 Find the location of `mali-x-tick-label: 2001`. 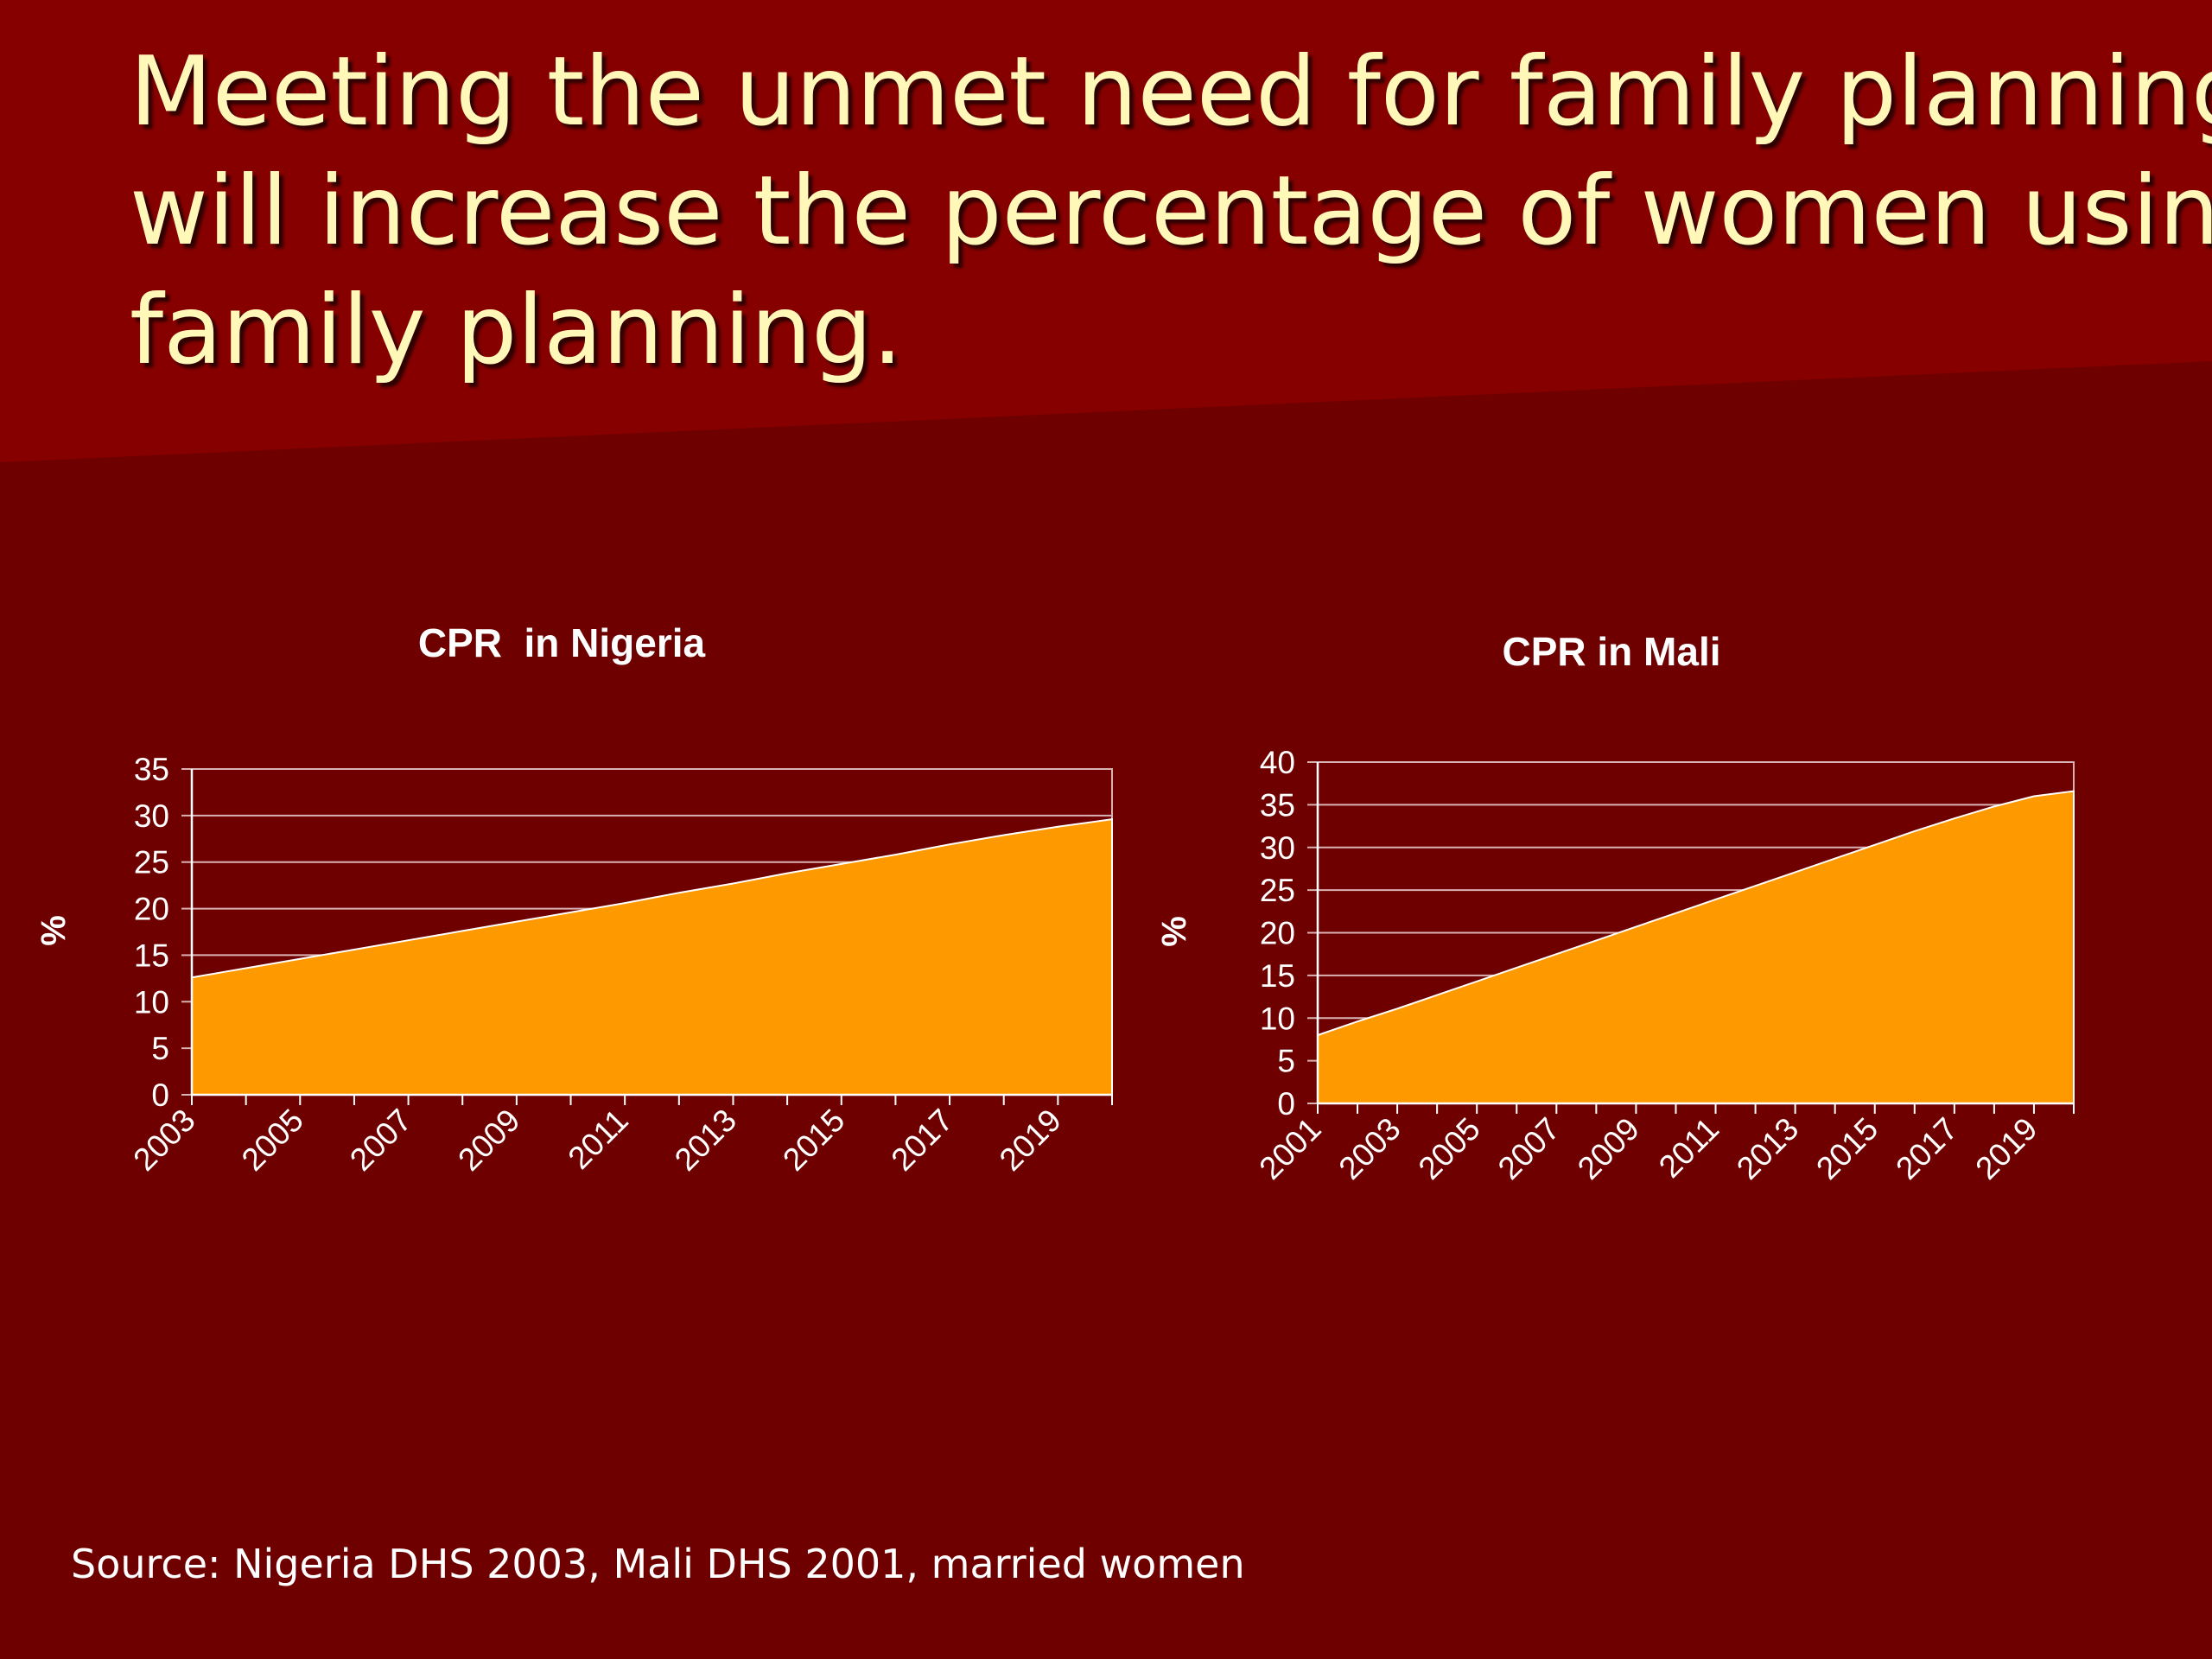

mali-x-tick-label: 2001 is located at coordinates (1289, 1148).